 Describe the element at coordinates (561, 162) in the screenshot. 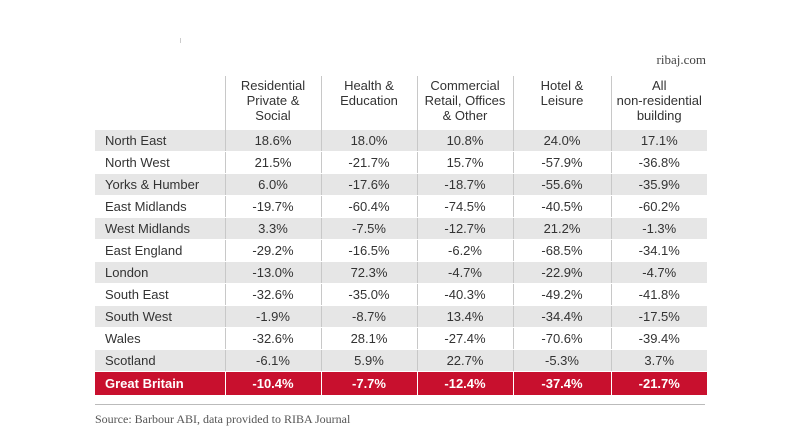

I see `table-cell: -57.9%` at that location.